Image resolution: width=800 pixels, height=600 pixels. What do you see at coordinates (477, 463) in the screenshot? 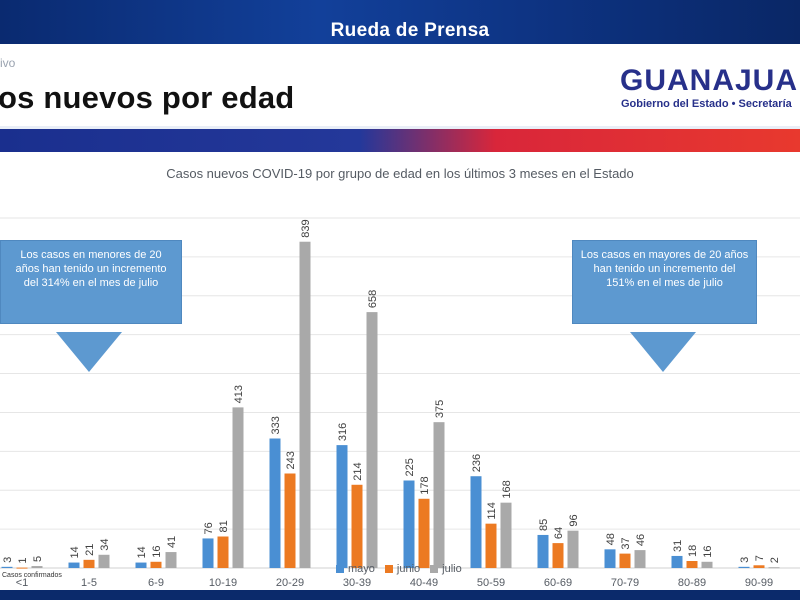
I see `data-label: 236` at bounding box center [477, 463].